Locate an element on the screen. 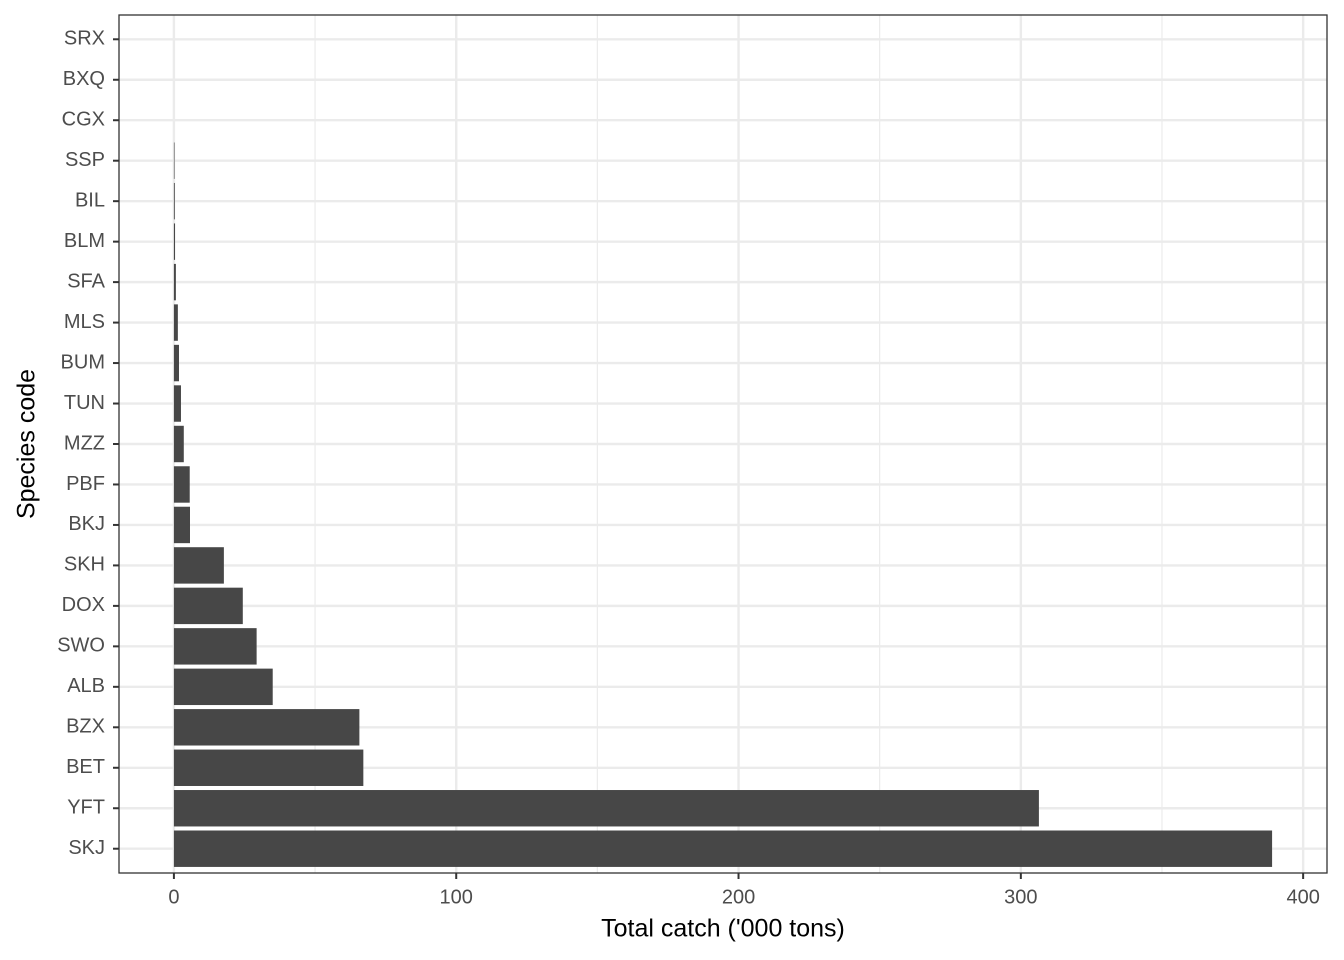  y-tick-label: ALB is located at coordinates (86, 686).